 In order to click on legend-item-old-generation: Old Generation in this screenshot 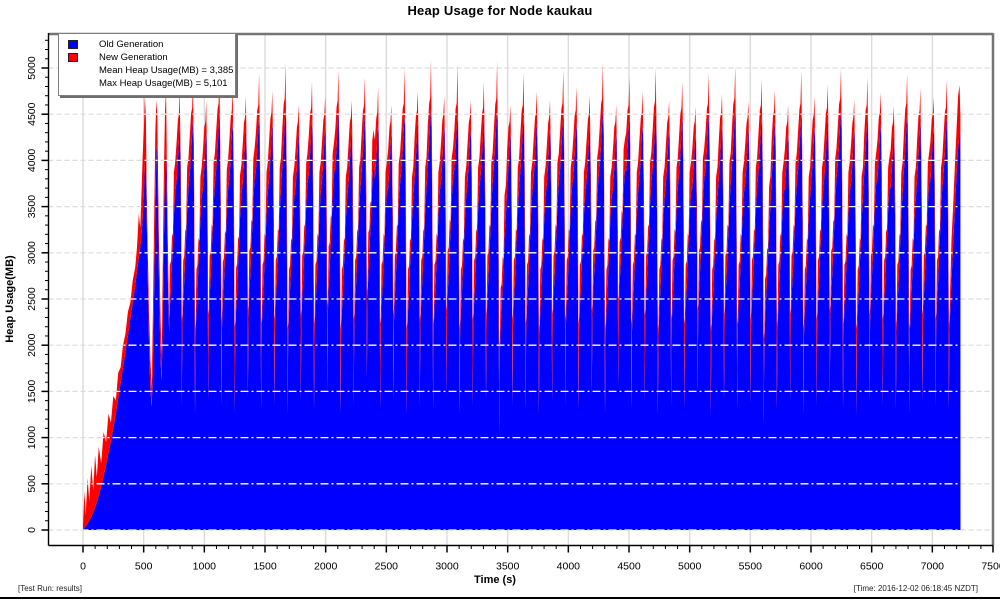, I will do `click(147, 44)`.